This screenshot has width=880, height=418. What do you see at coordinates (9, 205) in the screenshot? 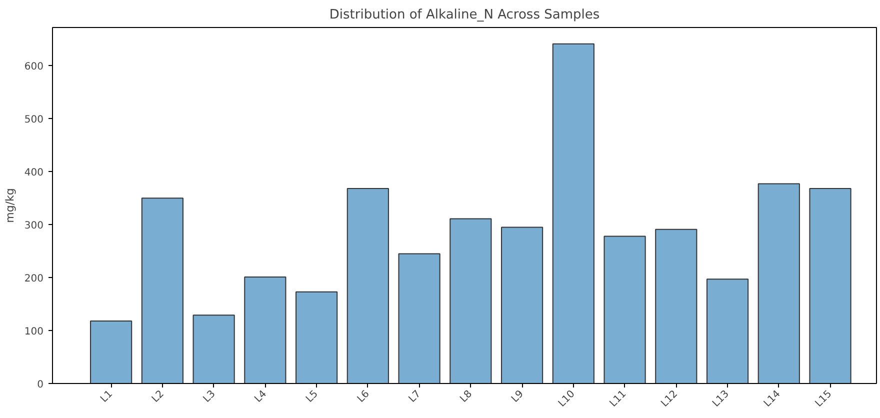
I see `y-axis-title: mg/kg` at bounding box center [9, 205].